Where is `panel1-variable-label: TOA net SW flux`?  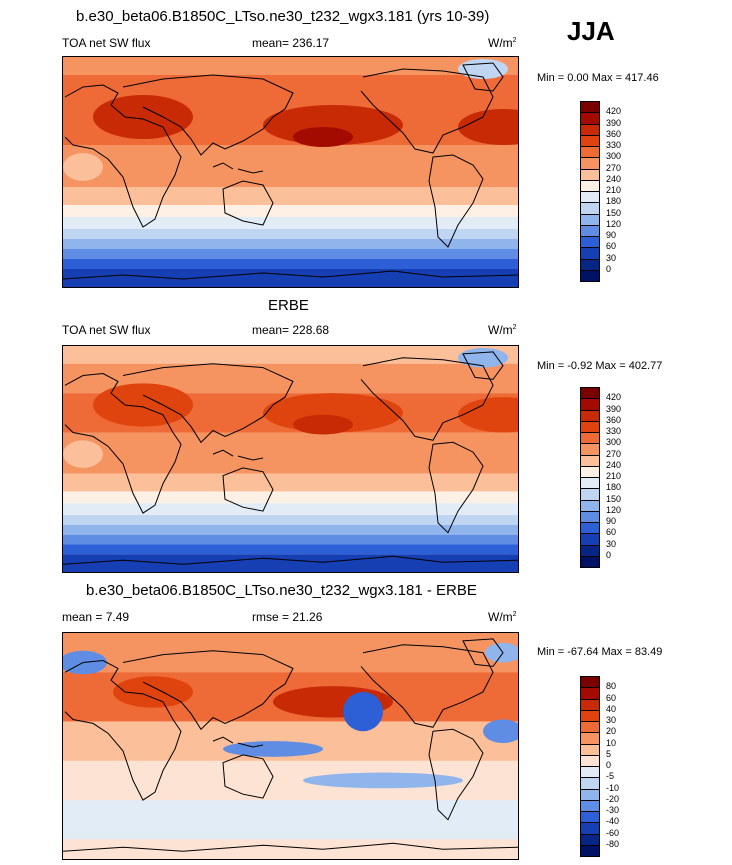
panel1-variable-label: TOA net SW flux is located at coordinates (106, 43).